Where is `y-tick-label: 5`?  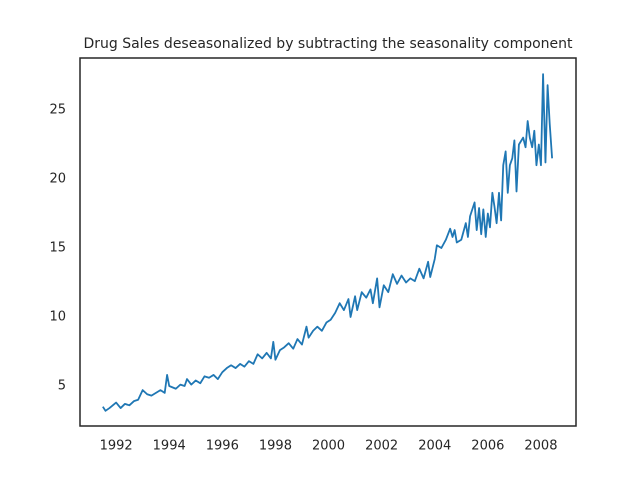 y-tick-label: 5 is located at coordinates (62, 385).